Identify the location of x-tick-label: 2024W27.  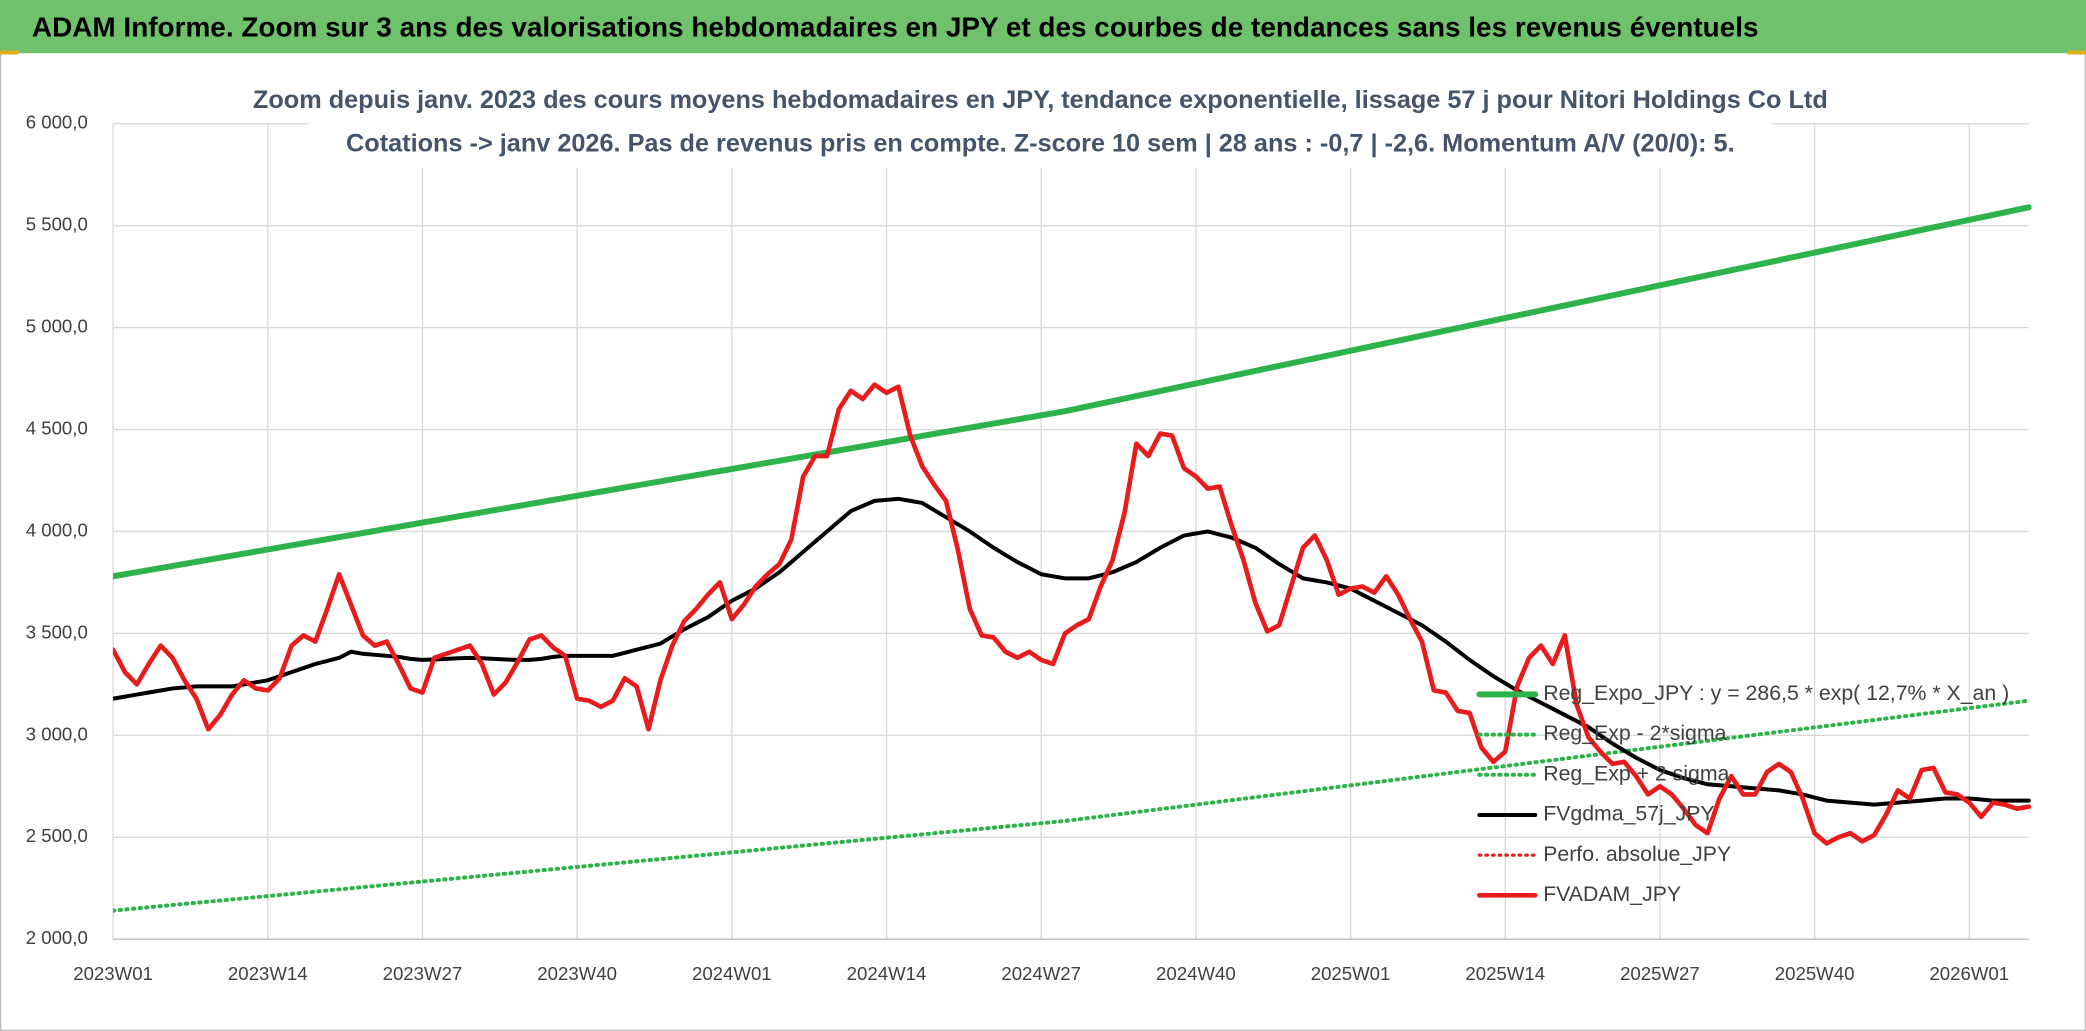
(1041, 973).